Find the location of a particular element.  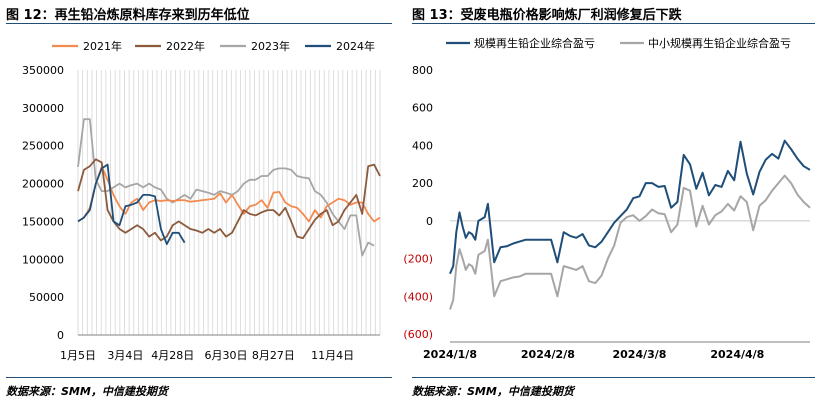

left-x-tick-label: 6月30日 is located at coordinates (226, 355).